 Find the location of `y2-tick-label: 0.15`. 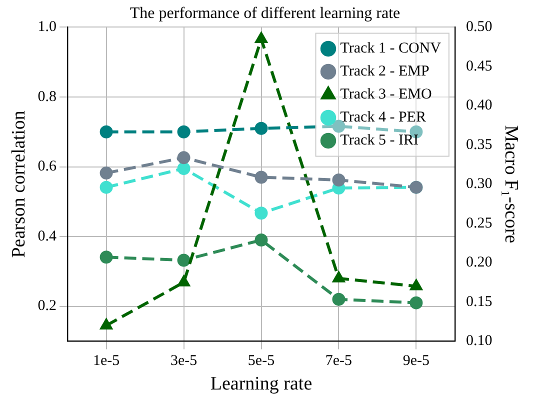

y2-tick-label: 0.15 is located at coordinates (479, 302).